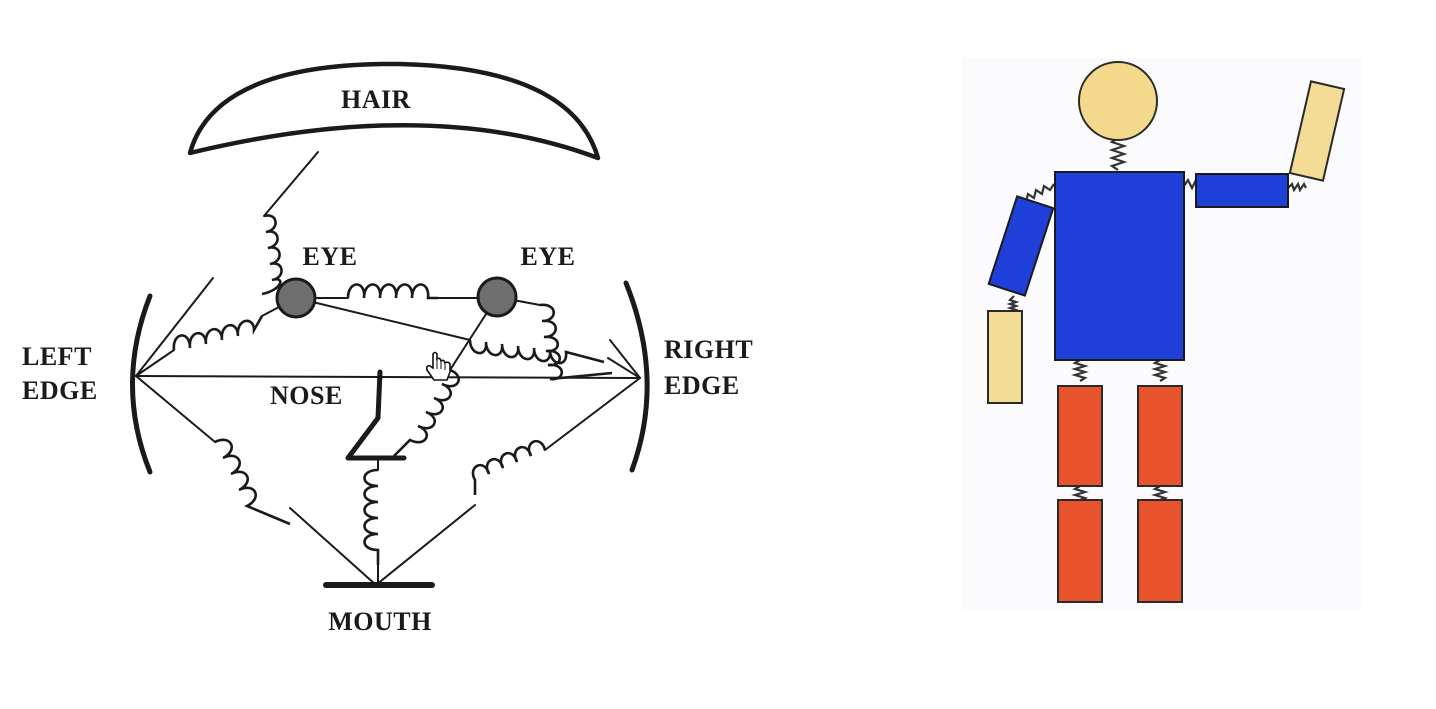 Image resolution: width=1436 pixels, height=709 pixels. I want to click on right-edge-part, so click(636, 376).